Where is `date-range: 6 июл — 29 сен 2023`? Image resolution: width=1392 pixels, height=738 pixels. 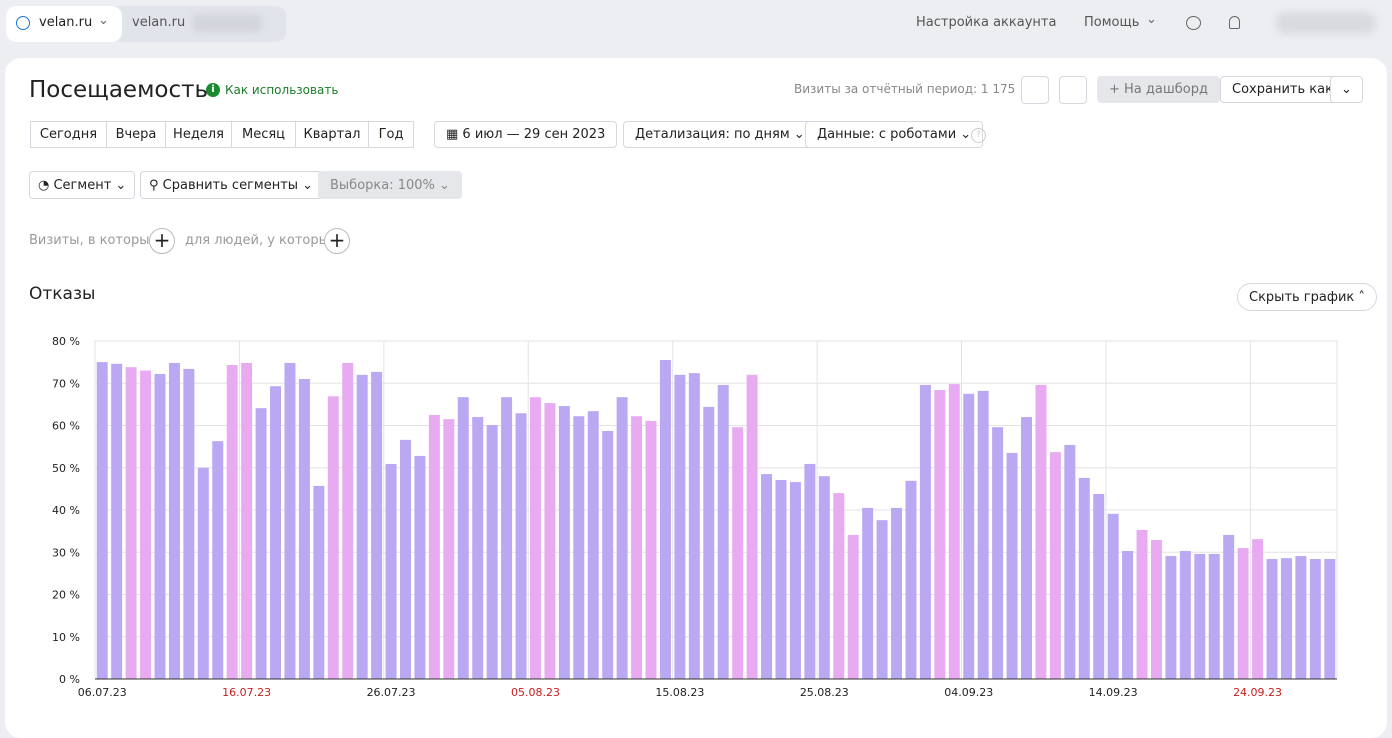 date-range: 6 июл — 29 сен 2023 is located at coordinates (534, 134).